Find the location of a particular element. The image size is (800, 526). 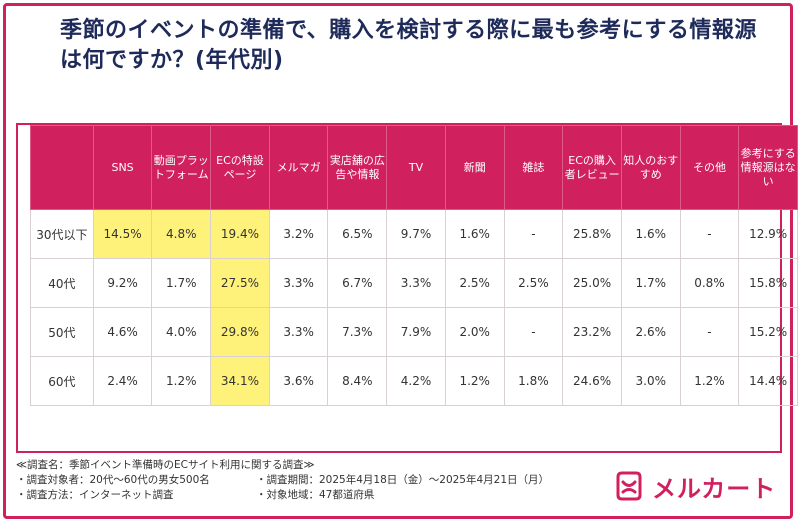

table-cell: 25.8% is located at coordinates (592, 234).